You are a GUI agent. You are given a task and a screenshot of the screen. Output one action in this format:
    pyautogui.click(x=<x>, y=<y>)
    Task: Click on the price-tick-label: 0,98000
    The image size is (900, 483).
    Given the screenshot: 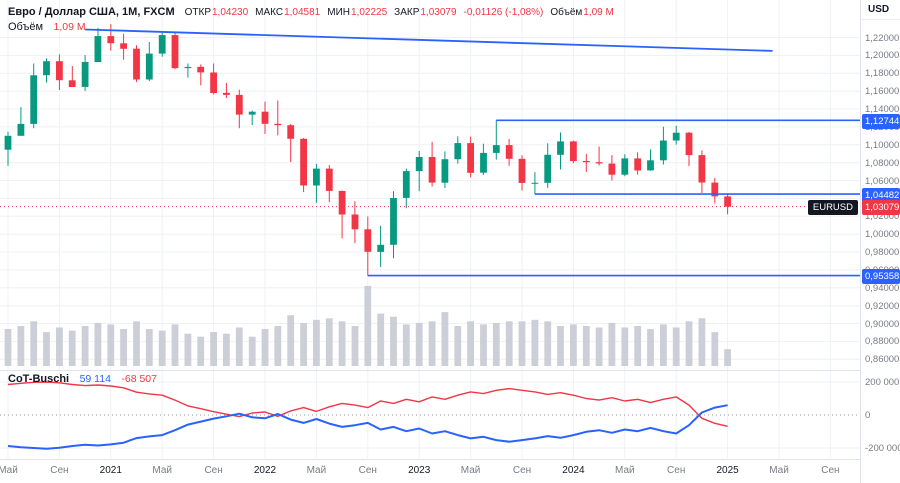 What is the action you would take?
    pyautogui.click(x=882, y=253)
    